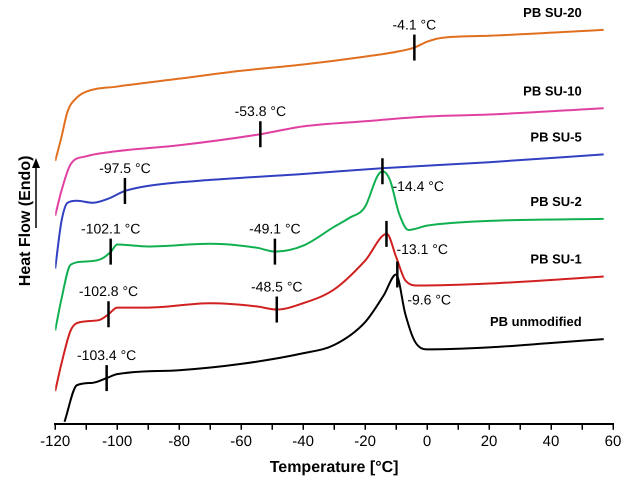  Describe the element at coordinates (241, 441) in the screenshot. I see `x-tick-label: -60` at that location.